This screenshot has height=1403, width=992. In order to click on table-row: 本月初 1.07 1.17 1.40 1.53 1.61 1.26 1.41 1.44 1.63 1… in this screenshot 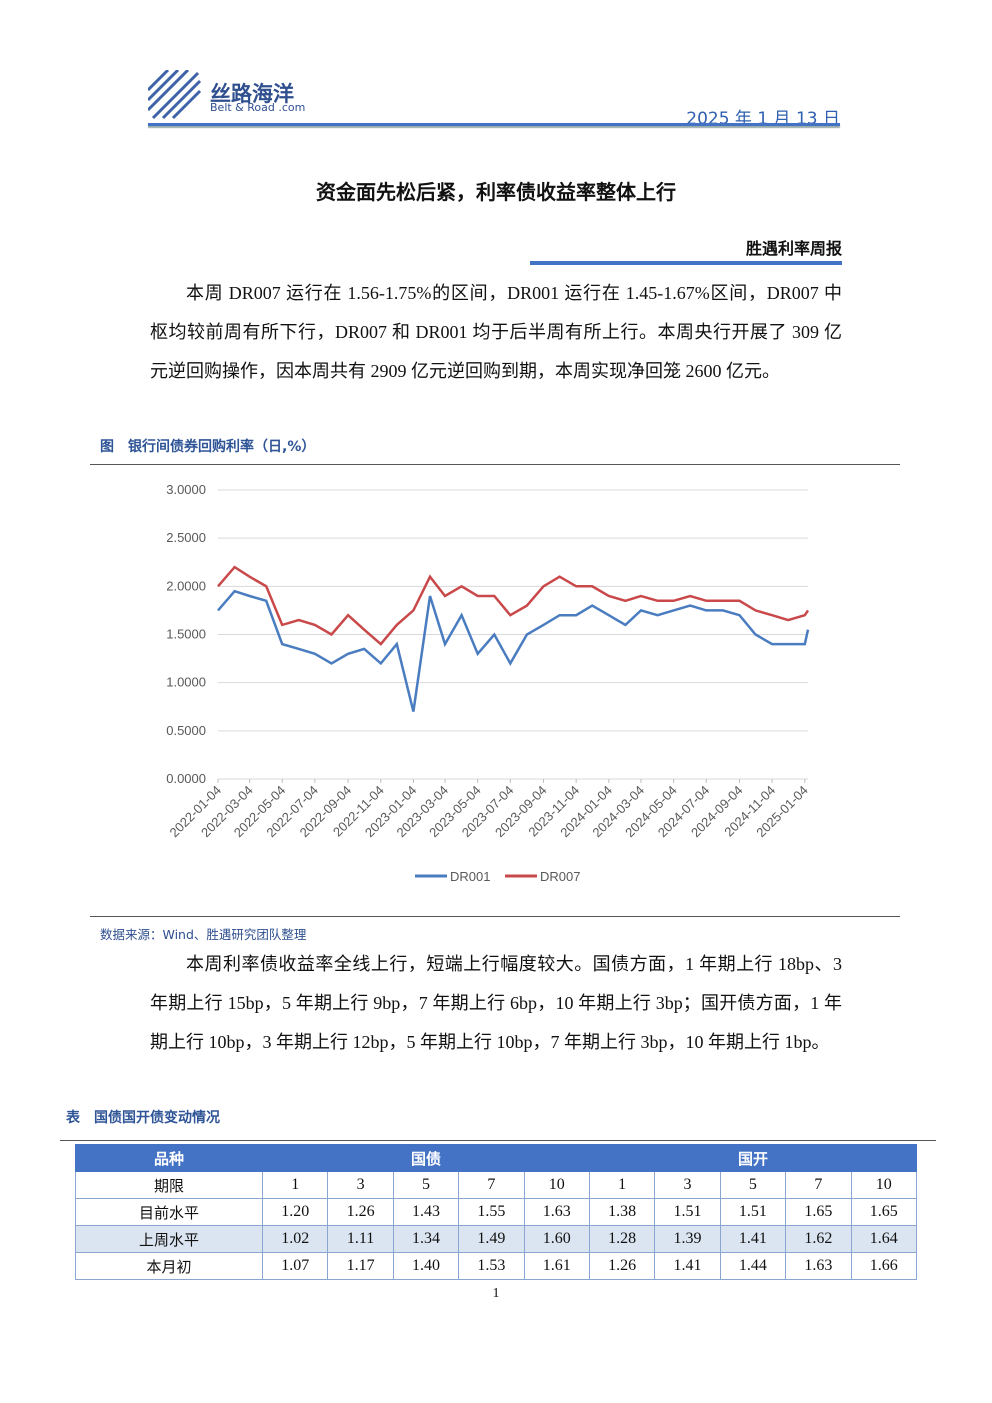, I will do `click(496, 1266)`.